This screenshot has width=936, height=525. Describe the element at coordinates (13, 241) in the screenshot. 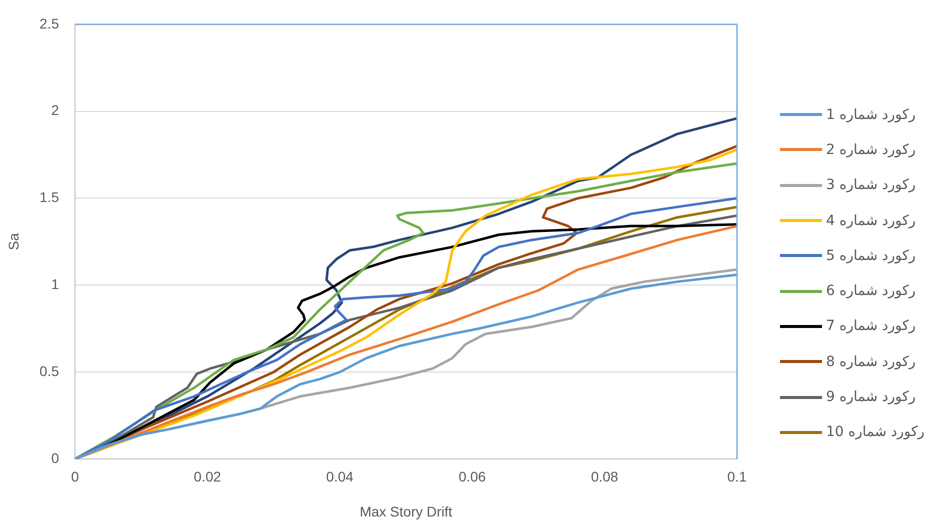

I see `y-axis-title: Sa` at that location.